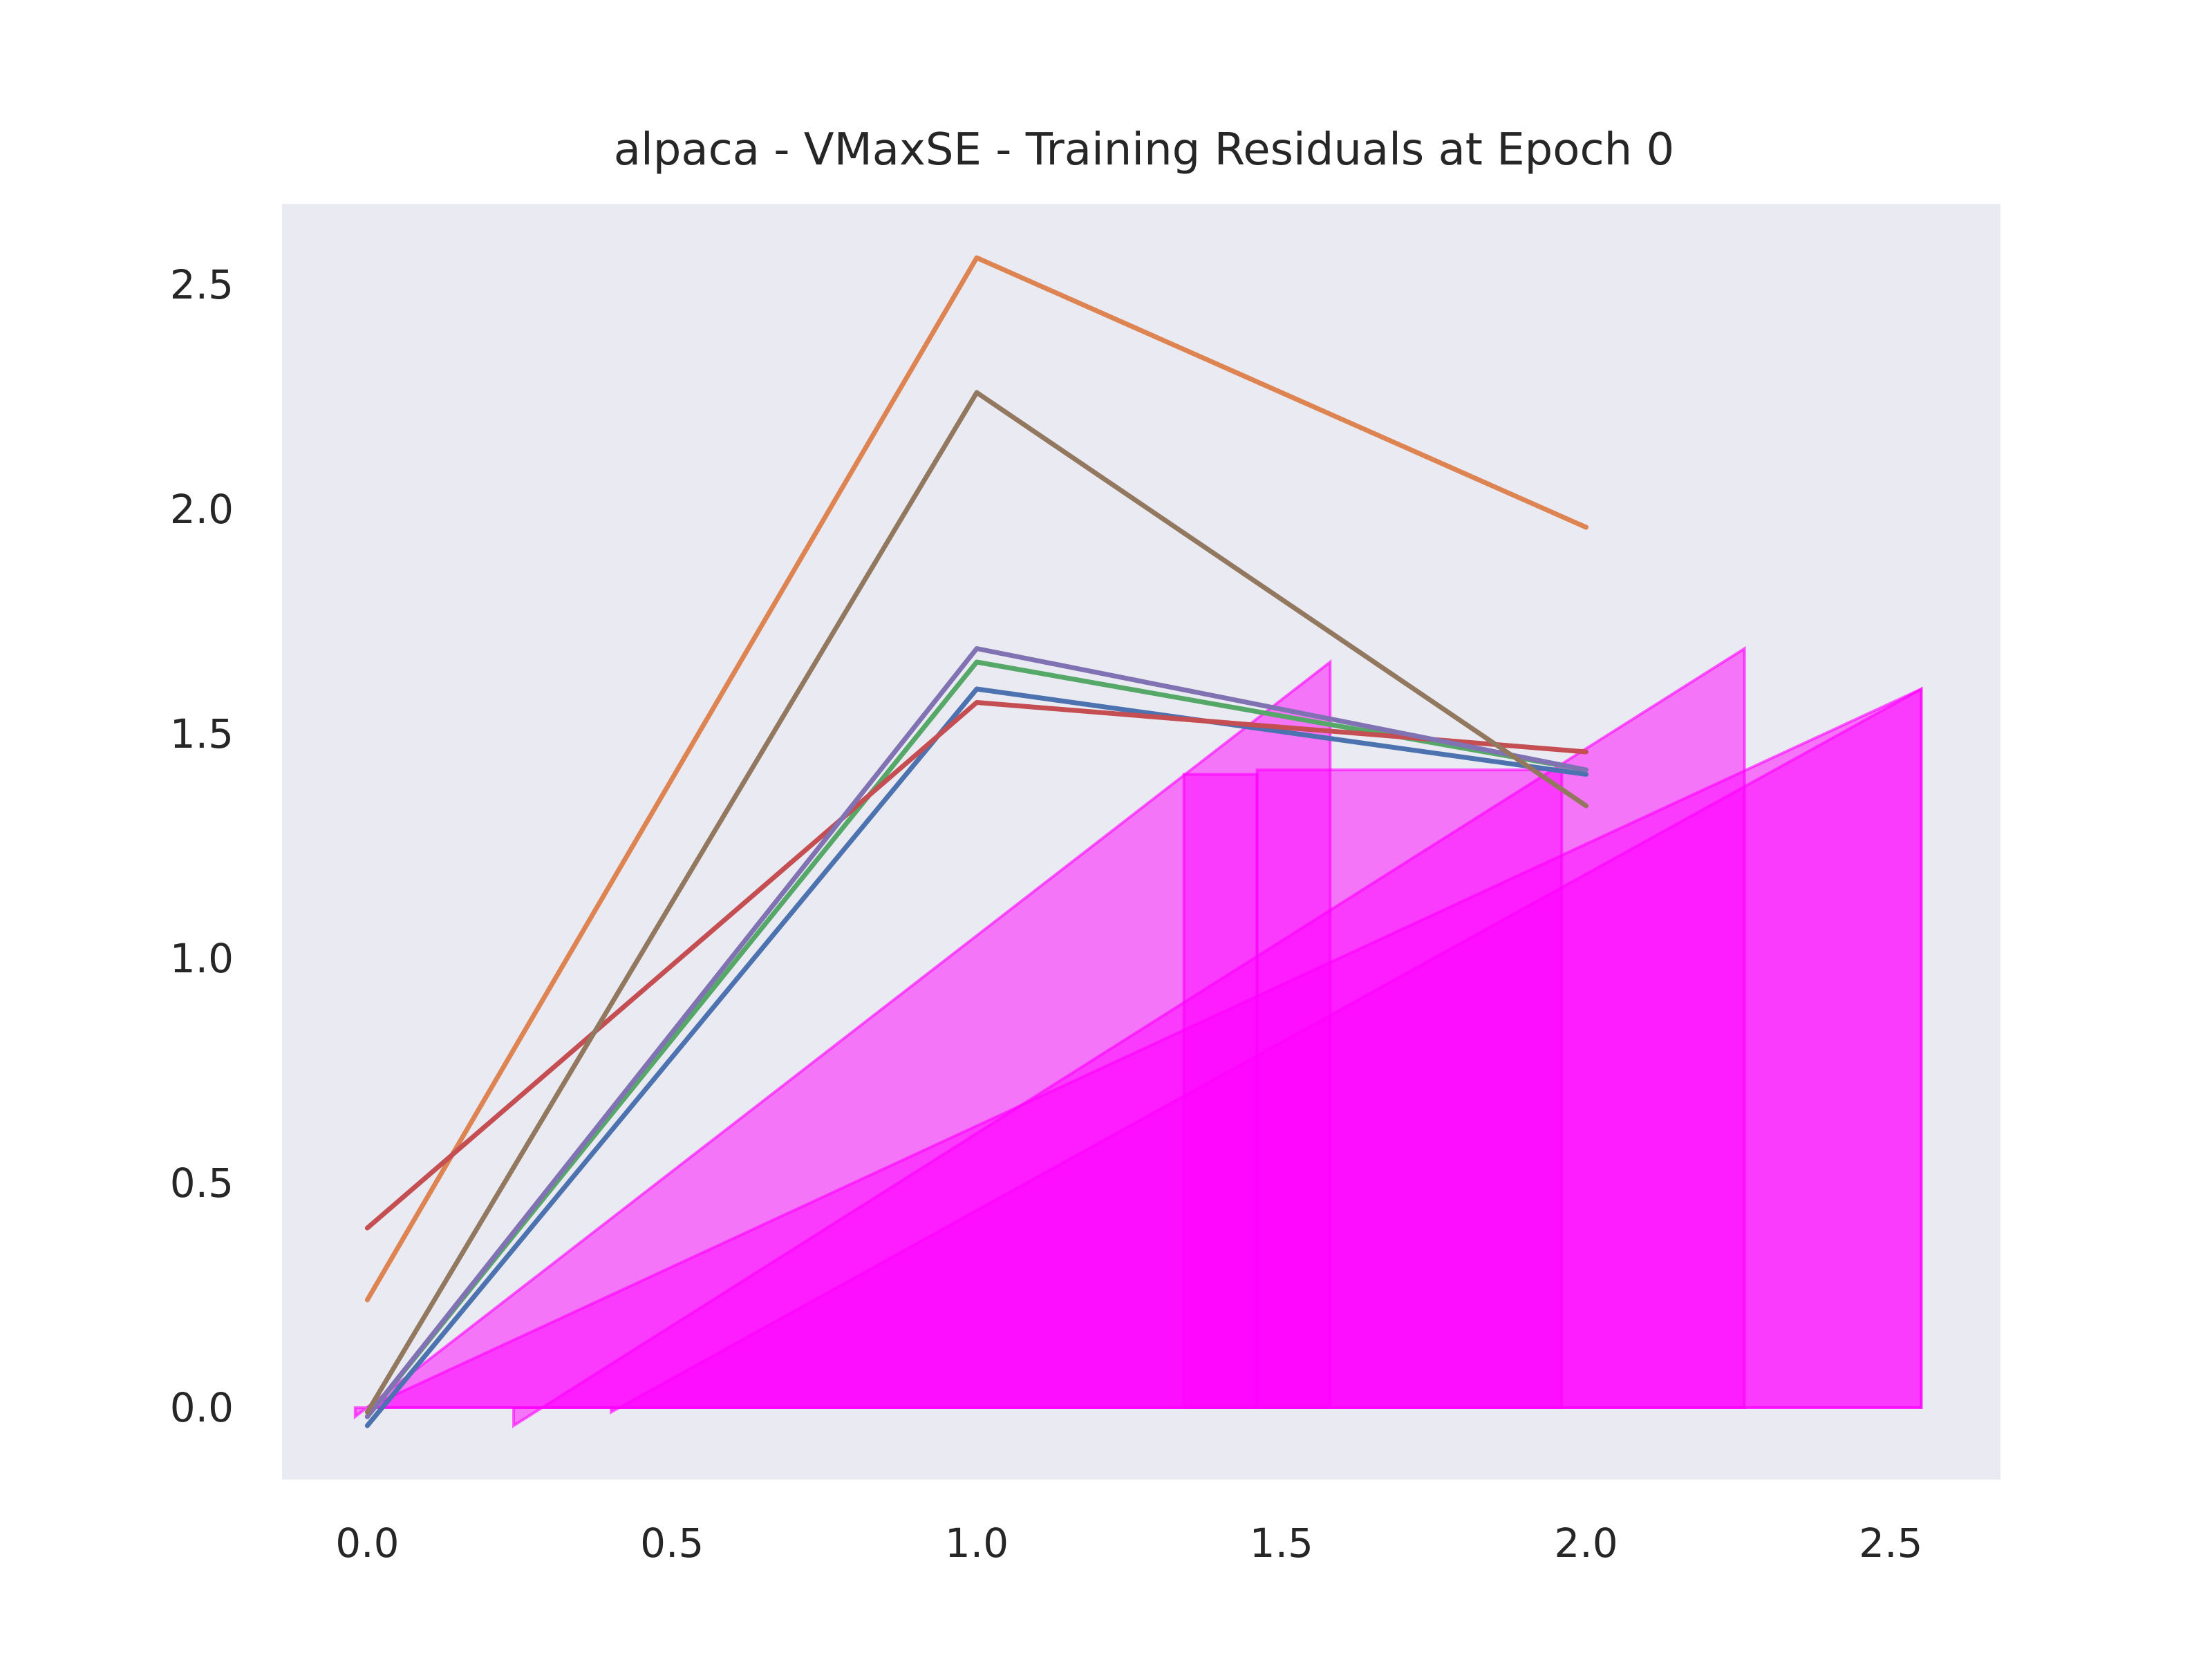 The height and width of the screenshot is (1662, 2212). What do you see at coordinates (202, 958) in the screenshot?
I see `y-tick-label: 1.0` at bounding box center [202, 958].